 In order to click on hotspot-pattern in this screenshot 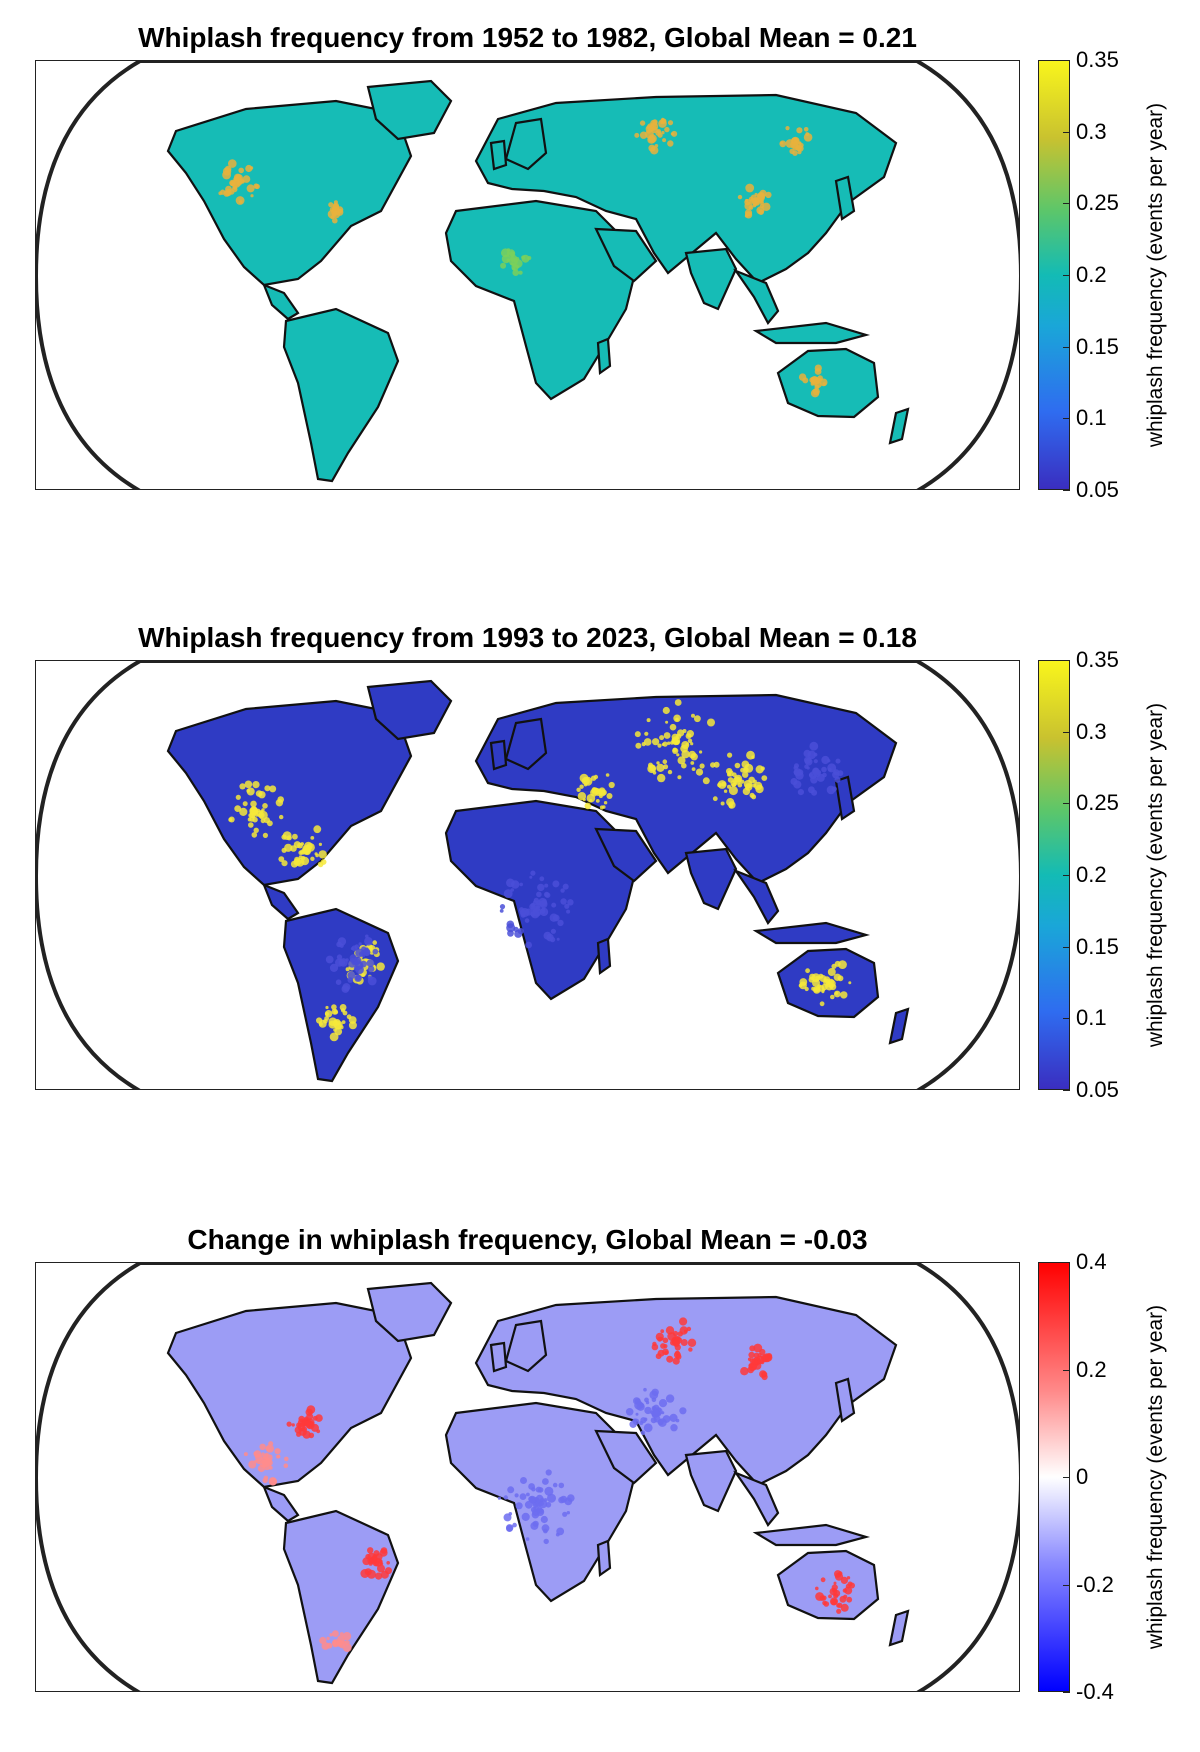, I will do `click(549, 1484)`.